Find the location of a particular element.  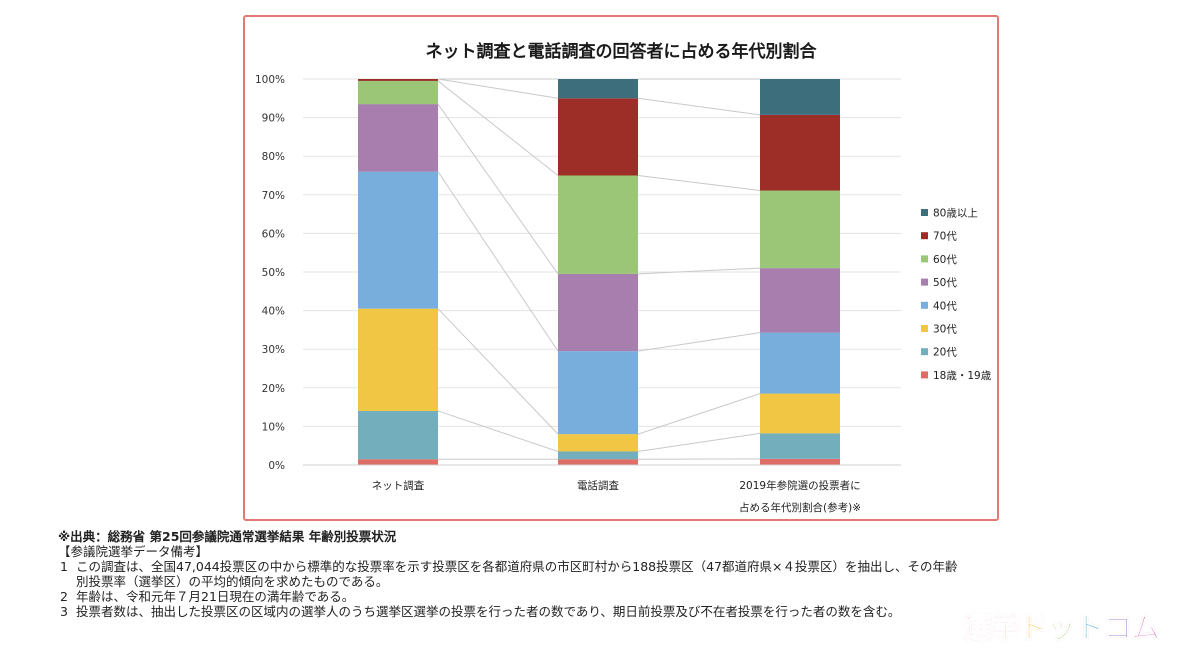

note-number: 2 is located at coordinates (64, 596).